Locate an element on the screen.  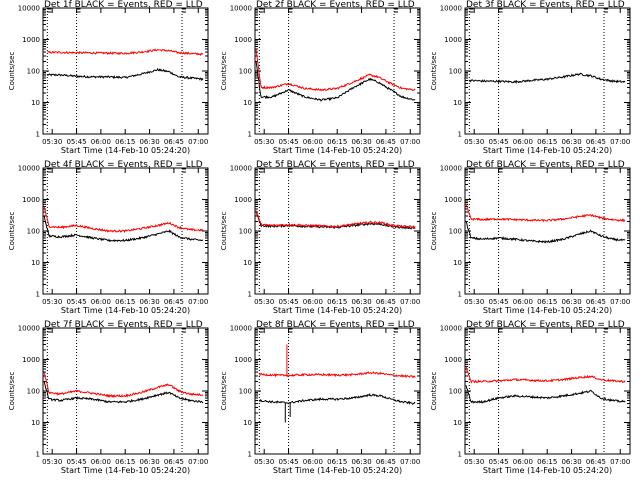
panel-title: Det 5f BLACK = Events, RED = LLD is located at coordinates (335, 165).